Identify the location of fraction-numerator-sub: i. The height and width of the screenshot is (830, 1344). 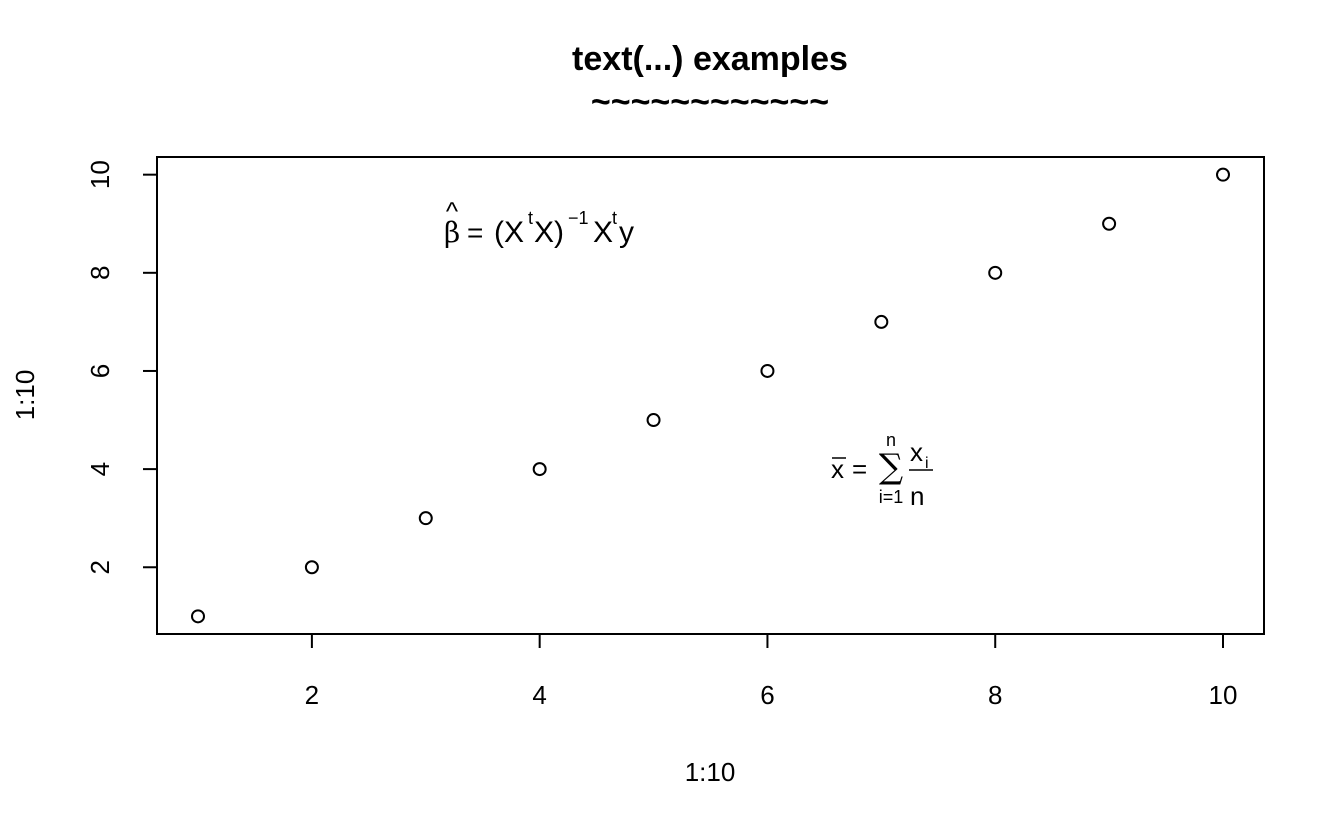
(927, 463).